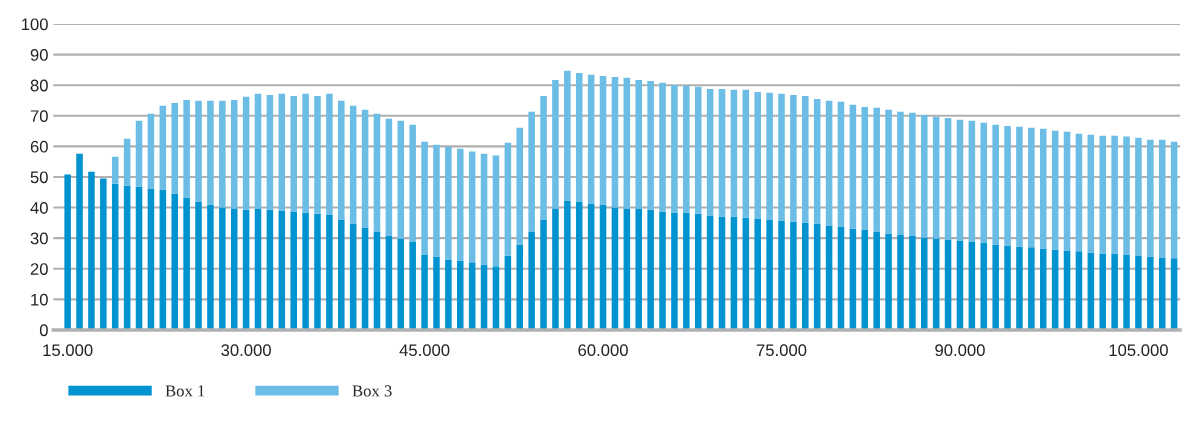  I want to click on y-tick-label: 90, so click(39, 55).